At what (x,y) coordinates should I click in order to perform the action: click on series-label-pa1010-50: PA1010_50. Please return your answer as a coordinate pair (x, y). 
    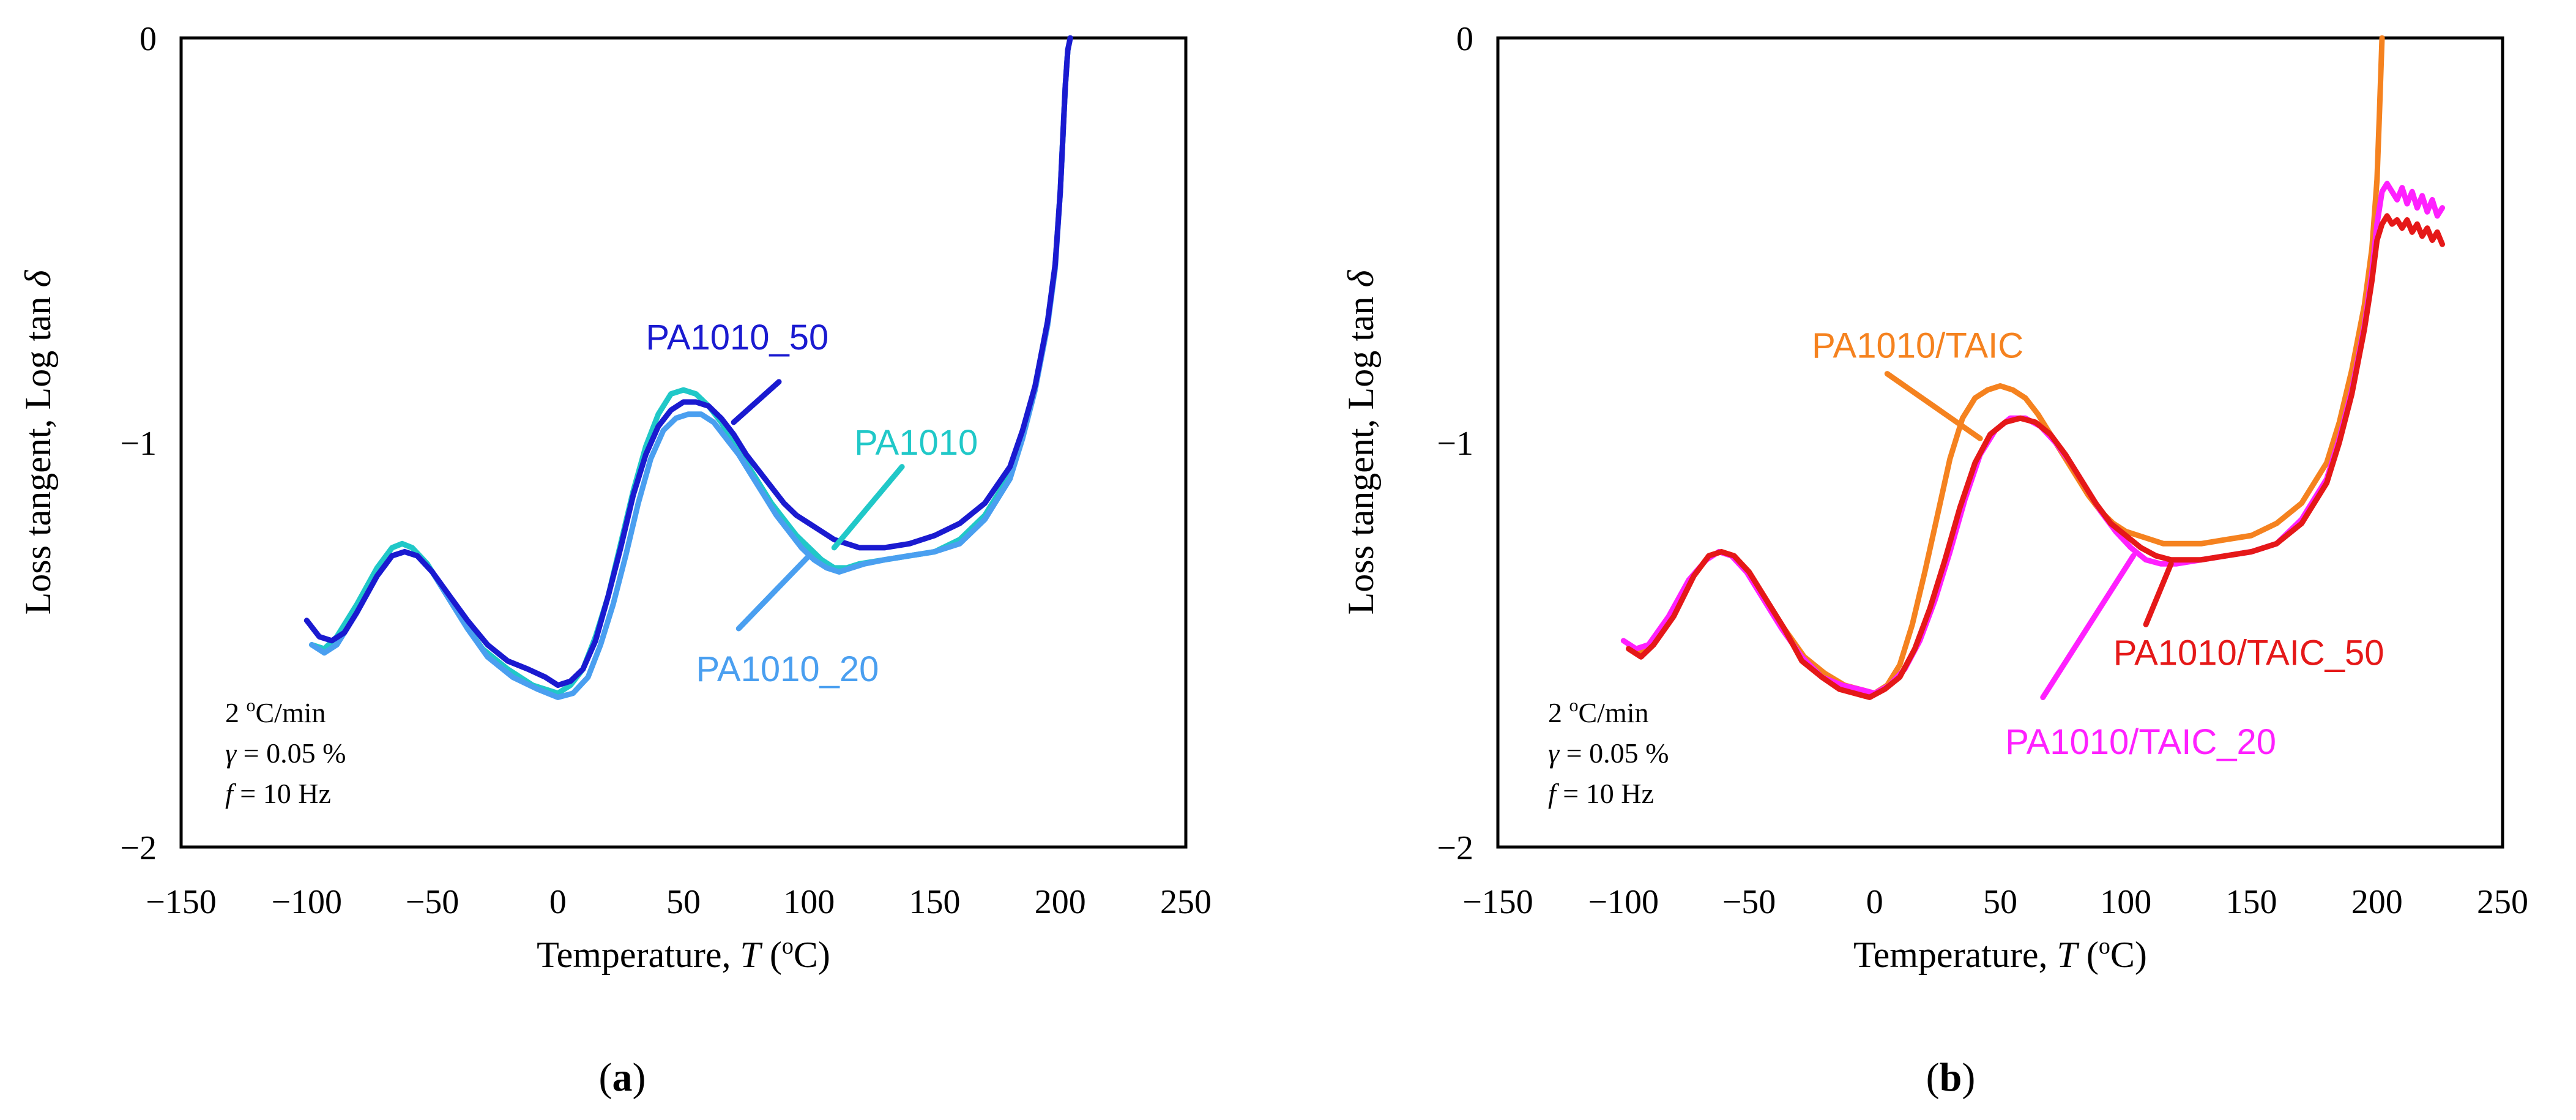
    Looking at the image, I should click on (737, 337).